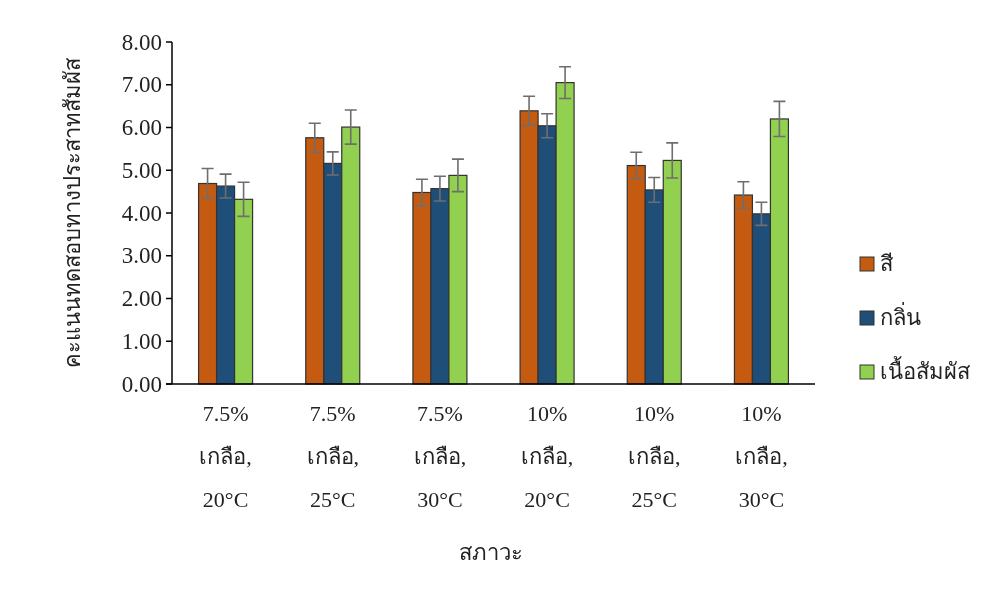 The image size is (1003, 608). What do you see at coordinates (900, 316) in the screenshot?
I see `legend-label: กลิ่น` at bounding box center [900, 316].